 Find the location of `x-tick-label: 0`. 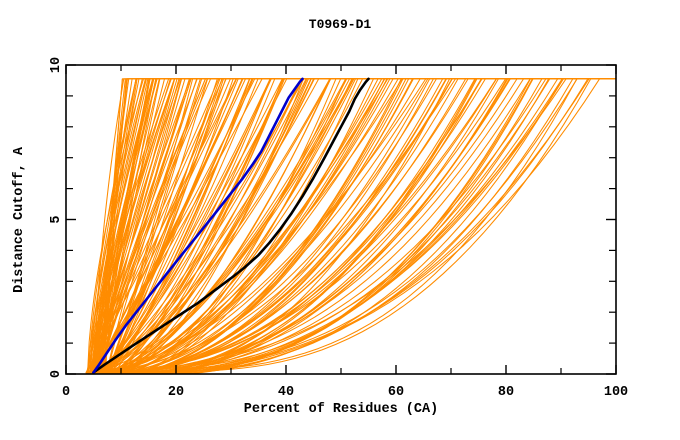

x-tick-label: 0 is located at coordinates (66, 392).